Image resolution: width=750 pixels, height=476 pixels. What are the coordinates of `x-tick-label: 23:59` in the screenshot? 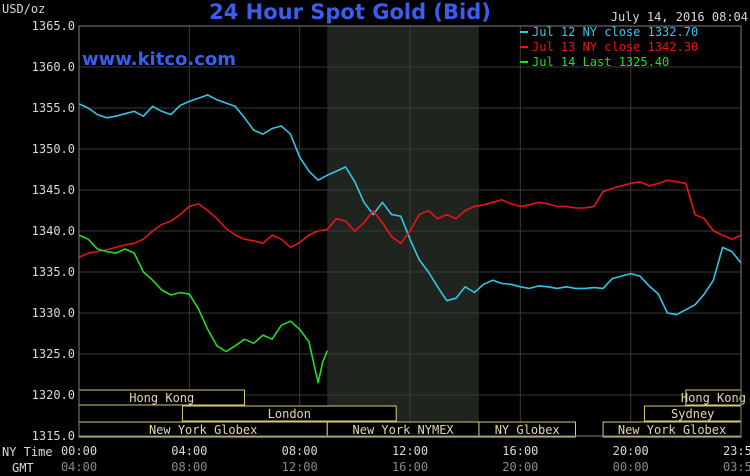 It's located at (736, 451).